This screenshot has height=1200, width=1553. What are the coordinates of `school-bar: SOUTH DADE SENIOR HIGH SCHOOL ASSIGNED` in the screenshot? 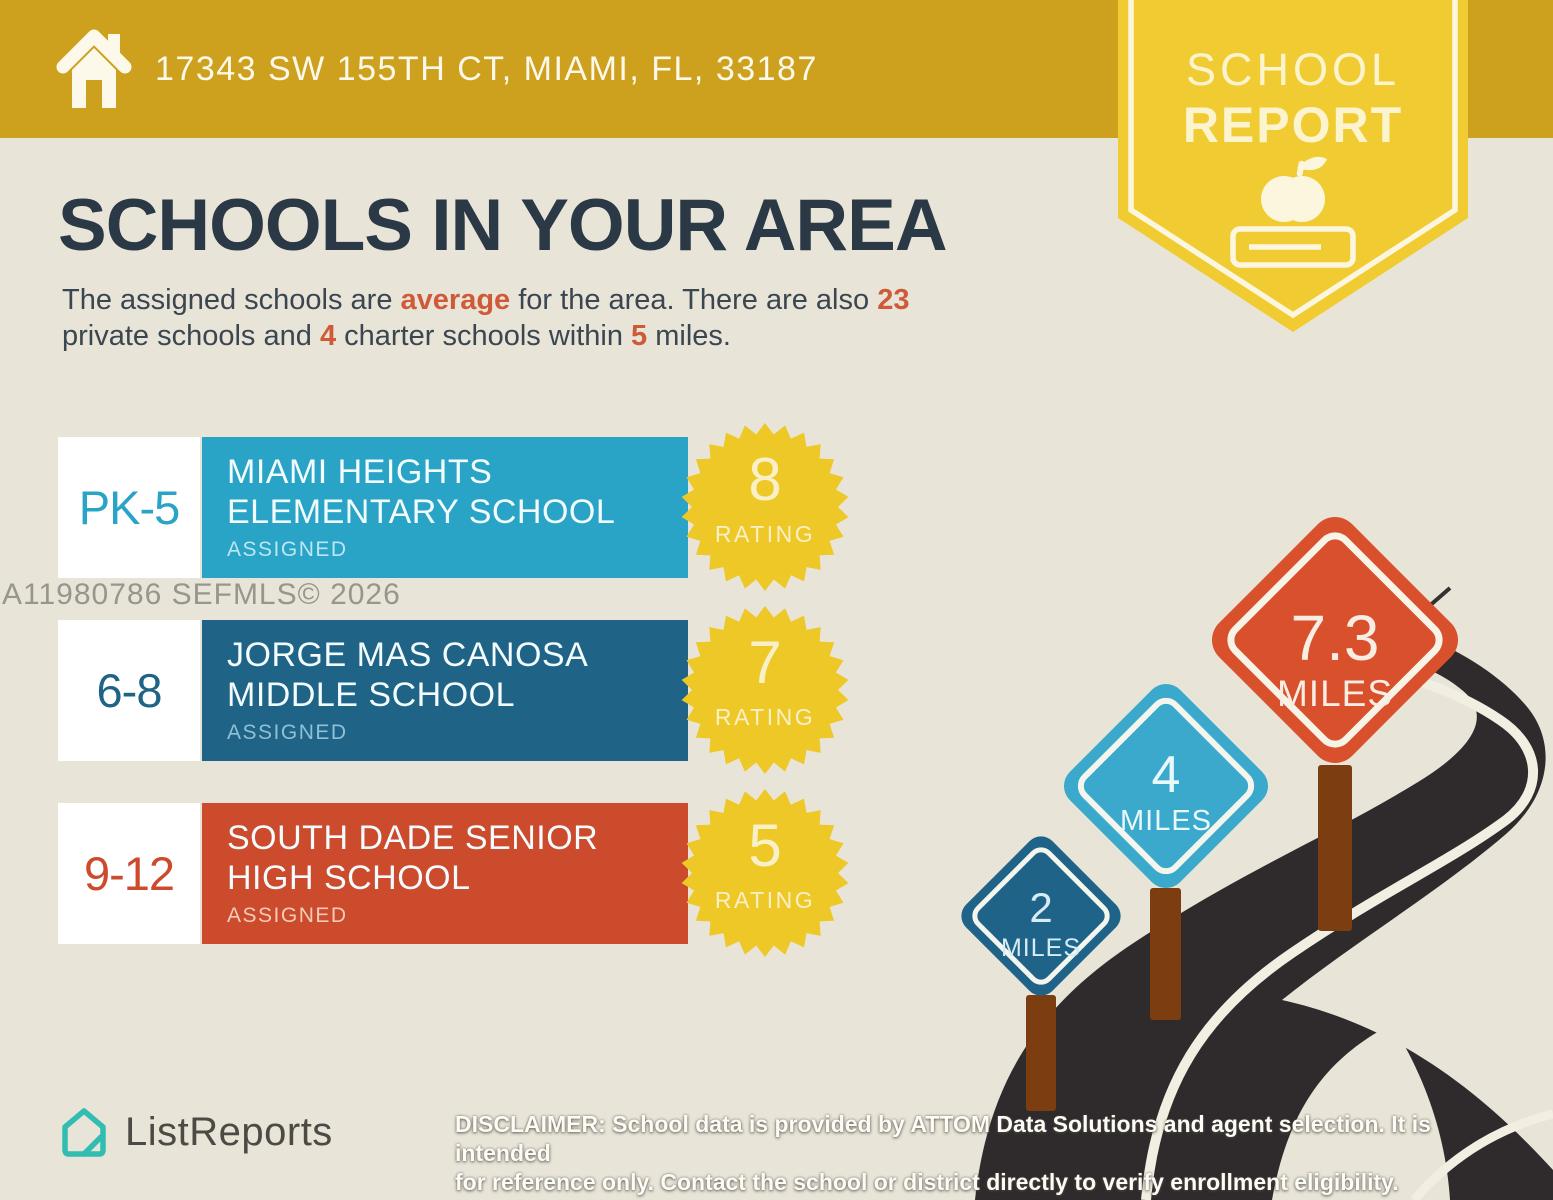 It's located at (445, 873).